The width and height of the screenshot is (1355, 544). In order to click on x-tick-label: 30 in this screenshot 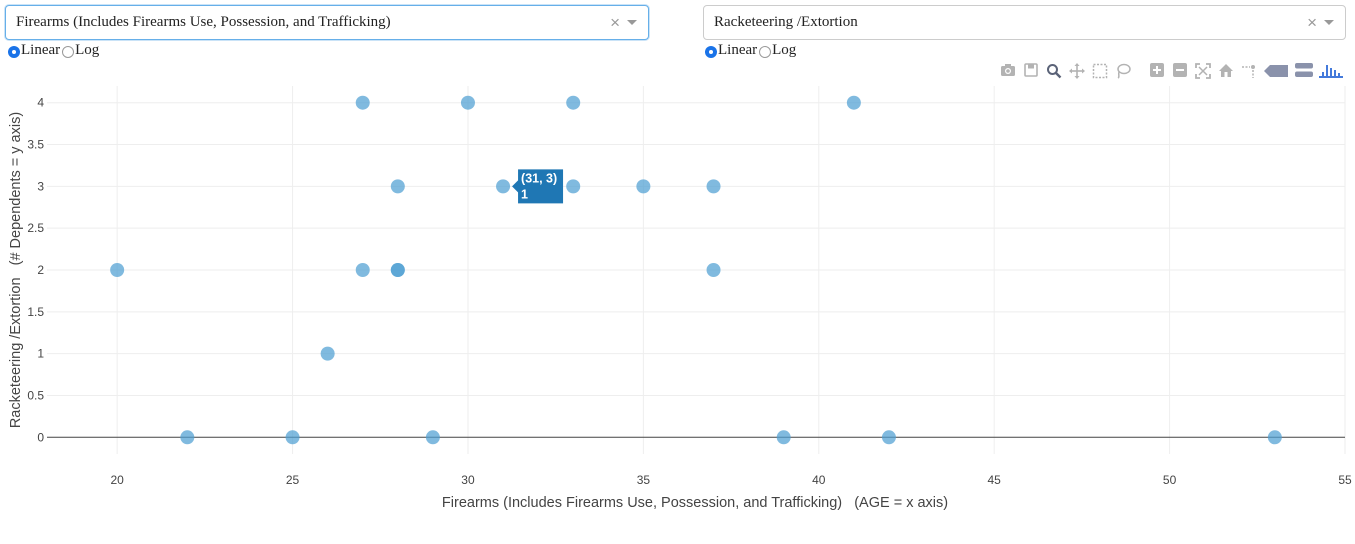, I will do `click(468, 480)`.